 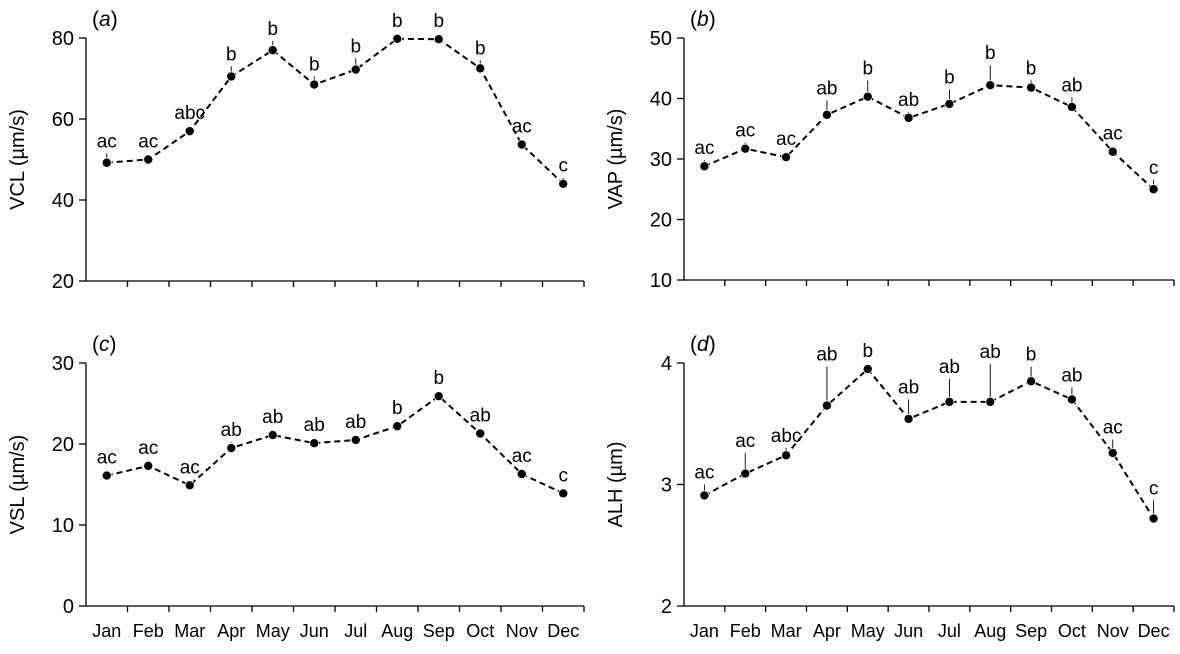 What do you see at coordinates (616, 485) in the screenshot?
I see `y-axis-label: ALH (µm)` at bounding box center [616, 485].